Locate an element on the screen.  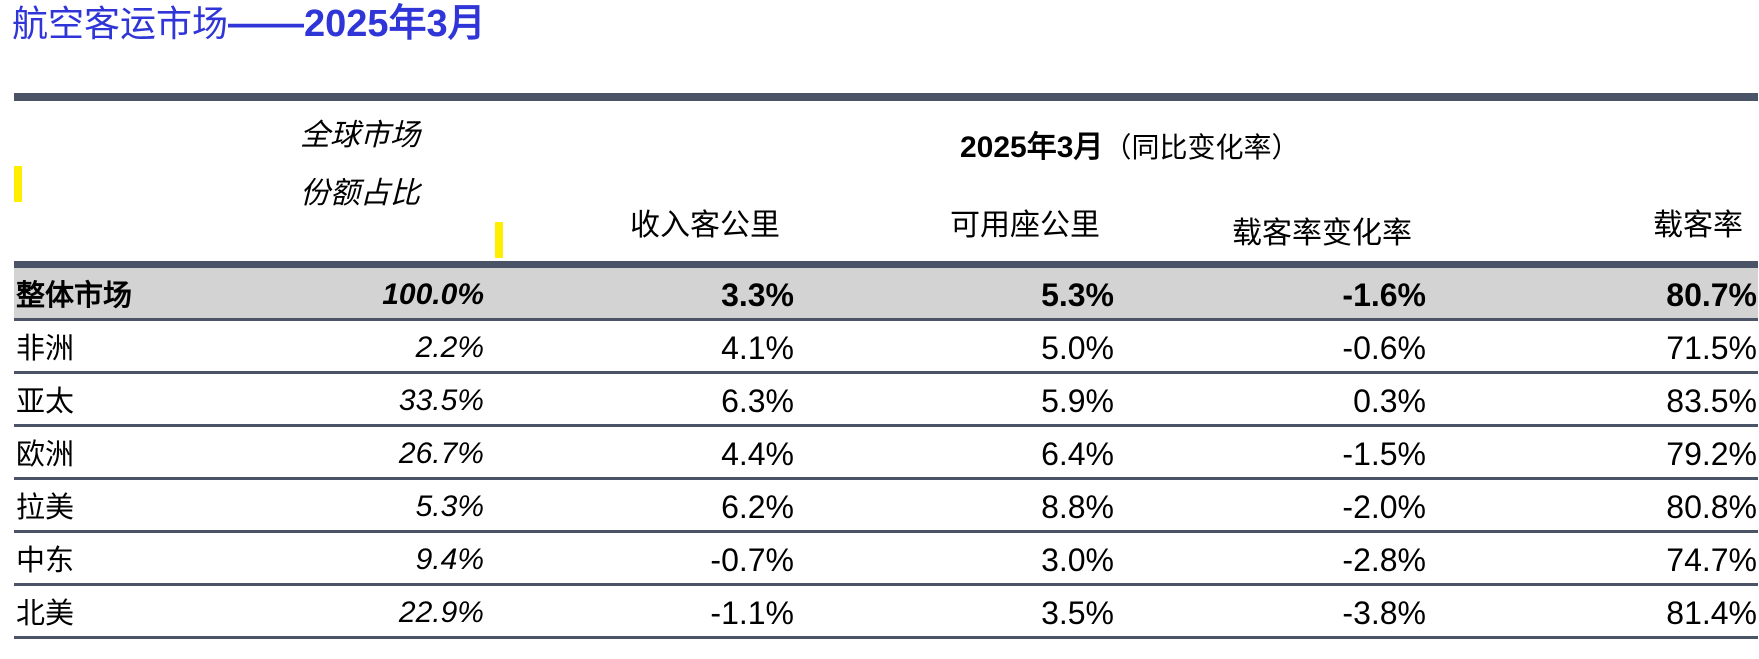
share-header-line2: 份额占比 is located at coordinates (360, 193).